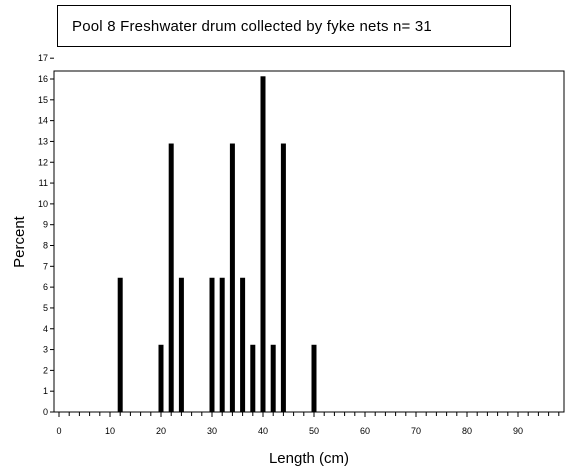 This screenshot has width=570, height=475. What do you see at coordinates (45, 308) in the screenshot?
I see `y-tick-label: 5` at bounding box center [45, 308].